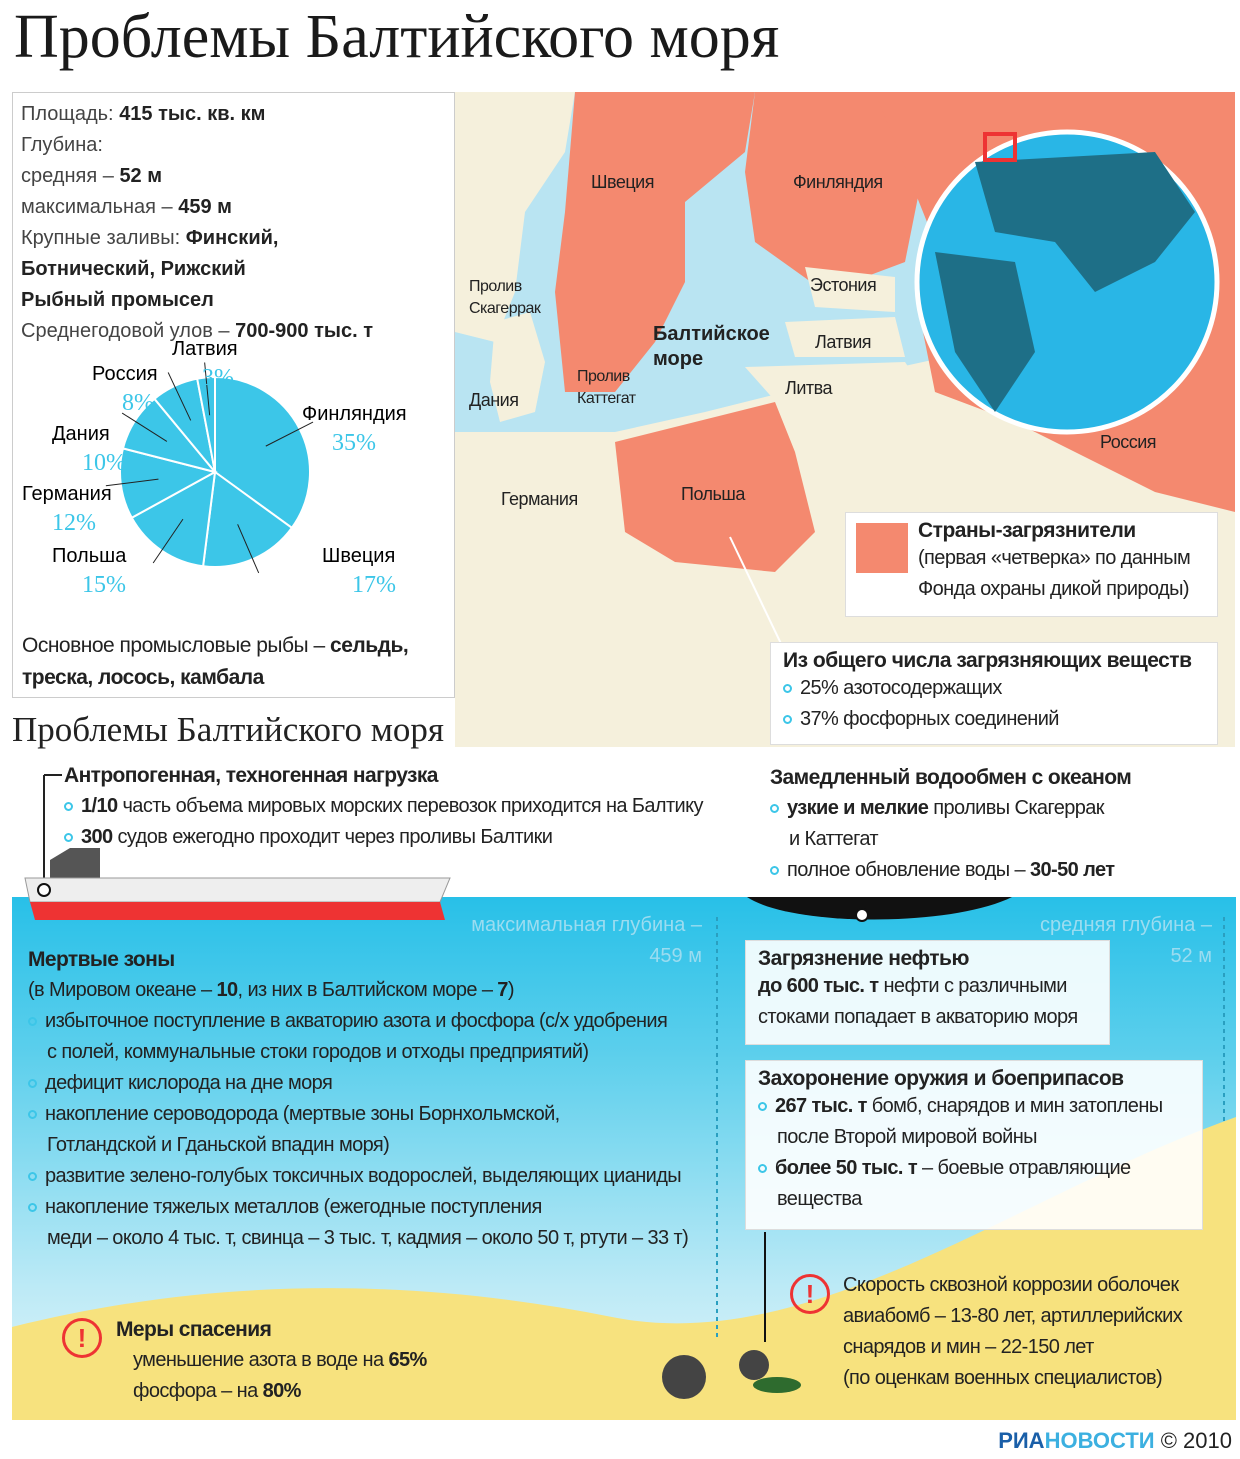  Describe the element at coordinates (189, 1083) in the screenshot. I see `item-text: дефицит кислорода на дне моря` at that location.